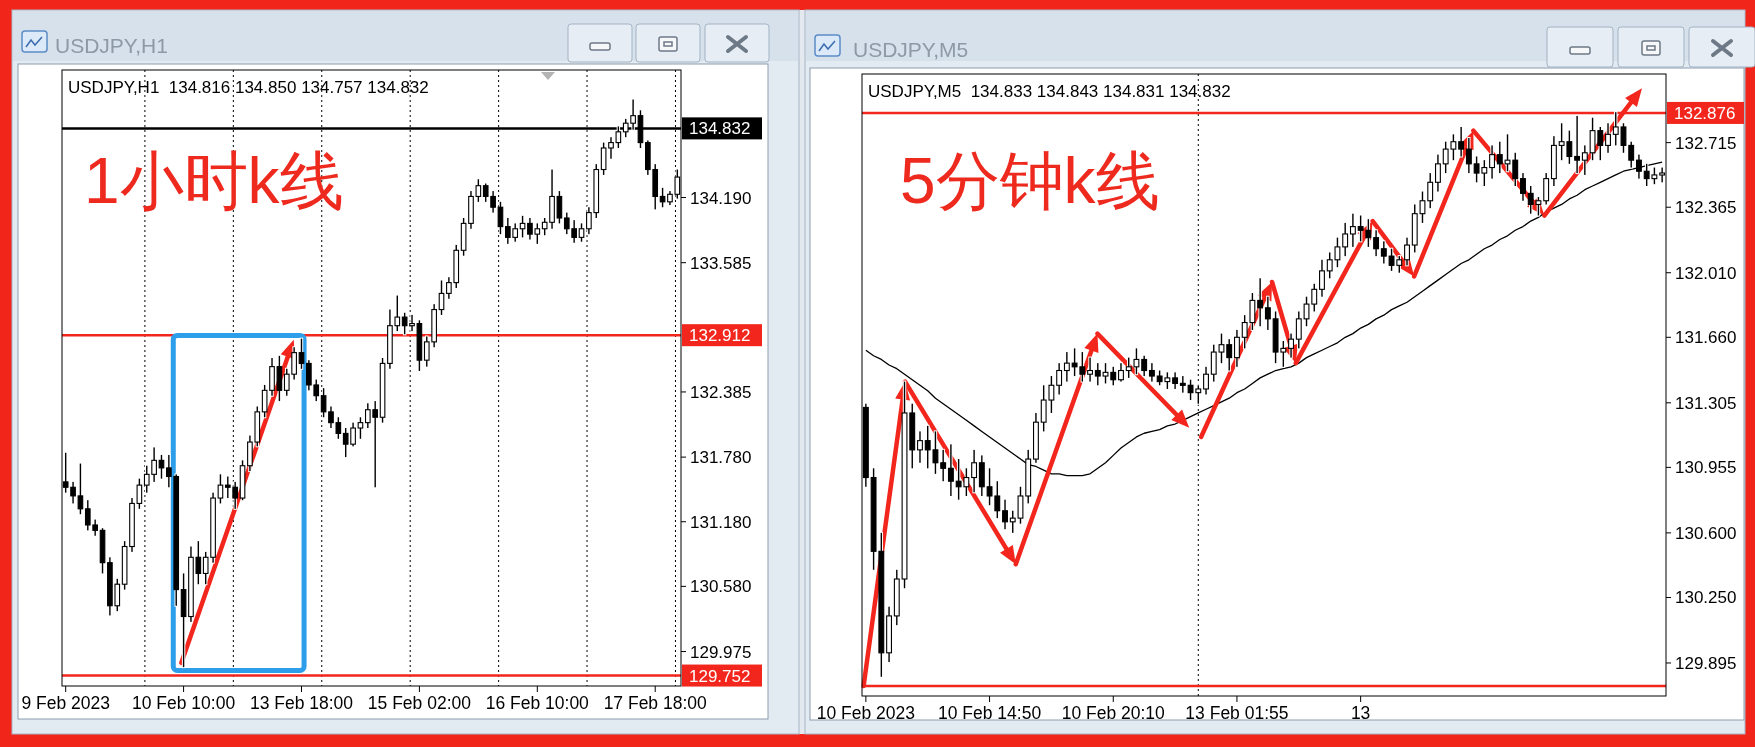 The width and height of the screenshot is (1755, 747). I want to click on y-tick-label: 129.895, so click(1706, 663).